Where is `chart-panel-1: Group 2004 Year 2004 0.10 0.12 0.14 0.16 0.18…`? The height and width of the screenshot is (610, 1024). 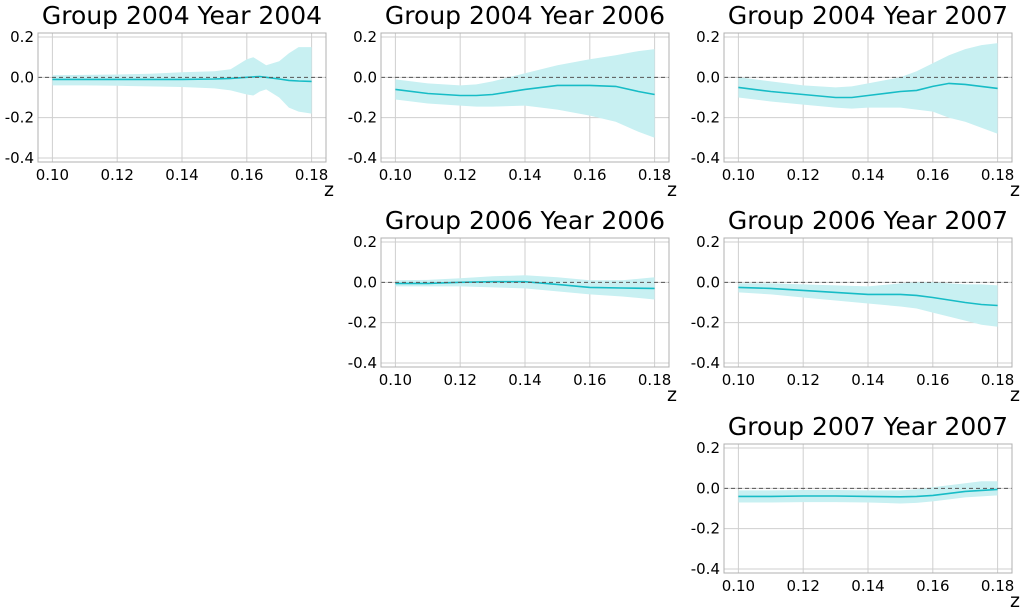
chart-panel-1: Group 2004 Year 2004 0.10 0.12 0.14 0.16 0.18… is located at coordinates (169, 101).